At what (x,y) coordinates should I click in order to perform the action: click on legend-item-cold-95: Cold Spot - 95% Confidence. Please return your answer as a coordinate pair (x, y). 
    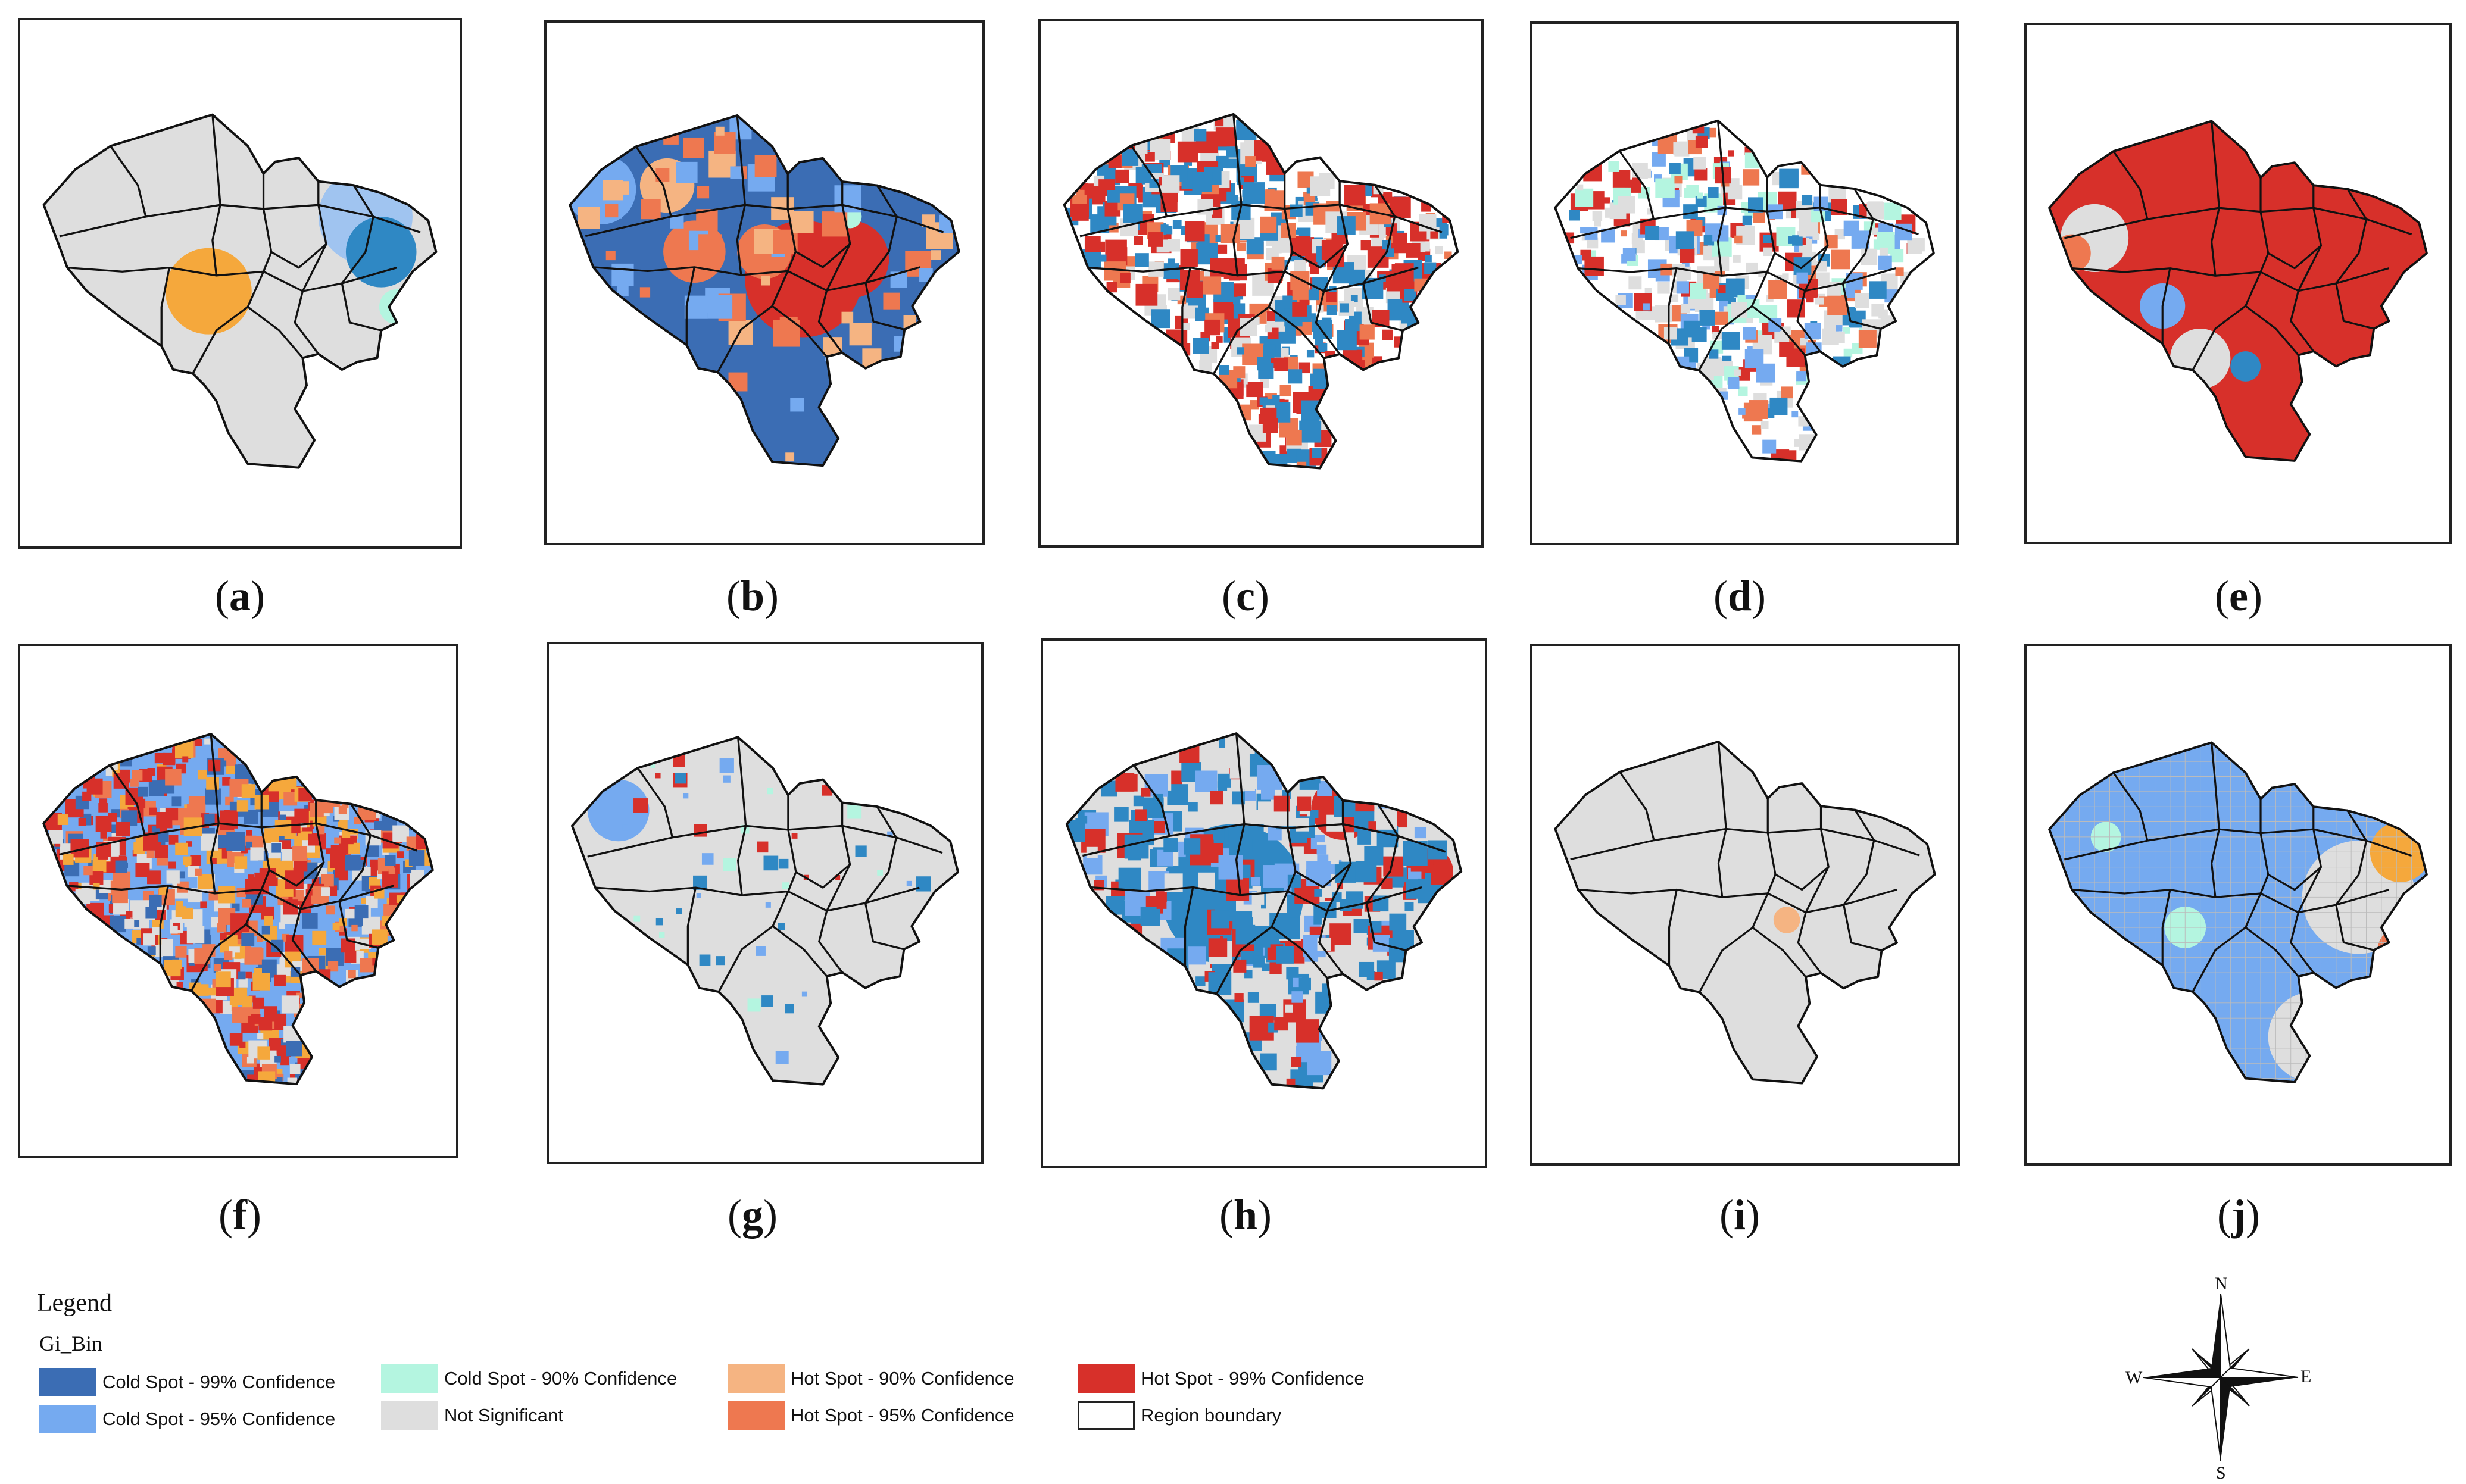
    Looking at the image, I should click on (187, 1420).